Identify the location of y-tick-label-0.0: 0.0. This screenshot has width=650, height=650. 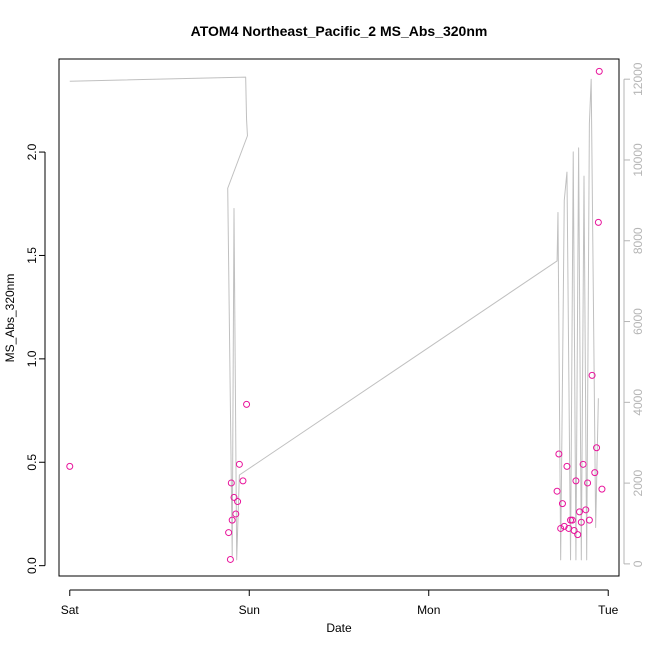
(32, 565).